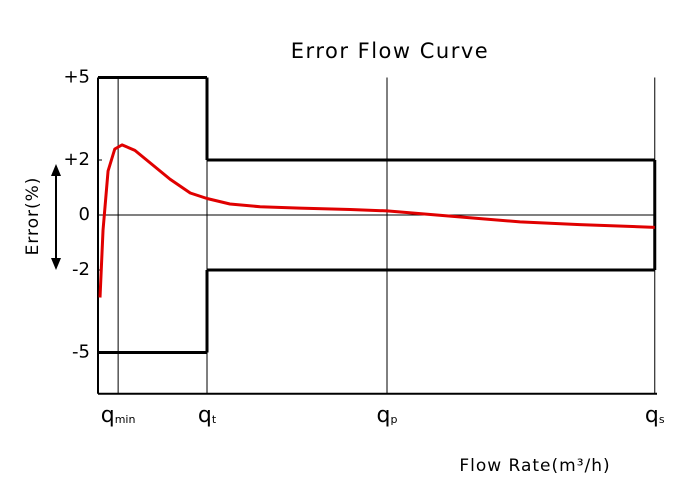 Image resolution: width=700 pixels, height=500 pixels. Describe the element at coordinates (81, 269) in the screenshot. I see `y-tick-label: -2` at that location.